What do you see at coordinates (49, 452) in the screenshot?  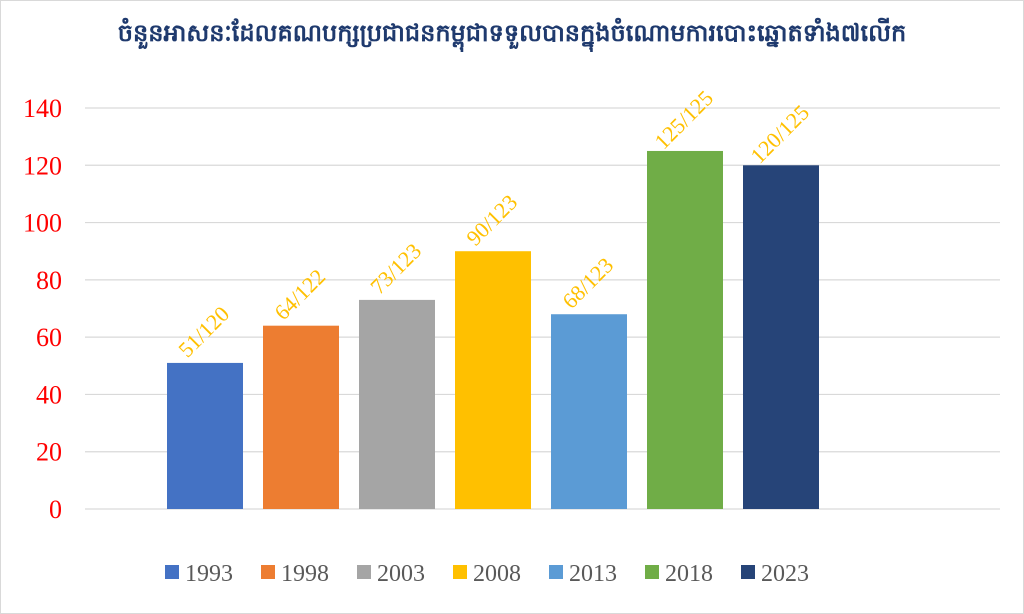 I see `y-tick-label: 20` at bounding box center [49, 452].